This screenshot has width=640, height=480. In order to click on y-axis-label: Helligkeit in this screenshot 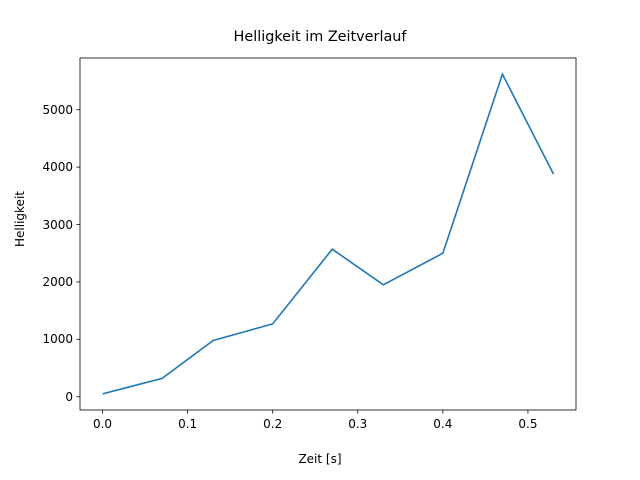, I will do `click(20, 219)`.